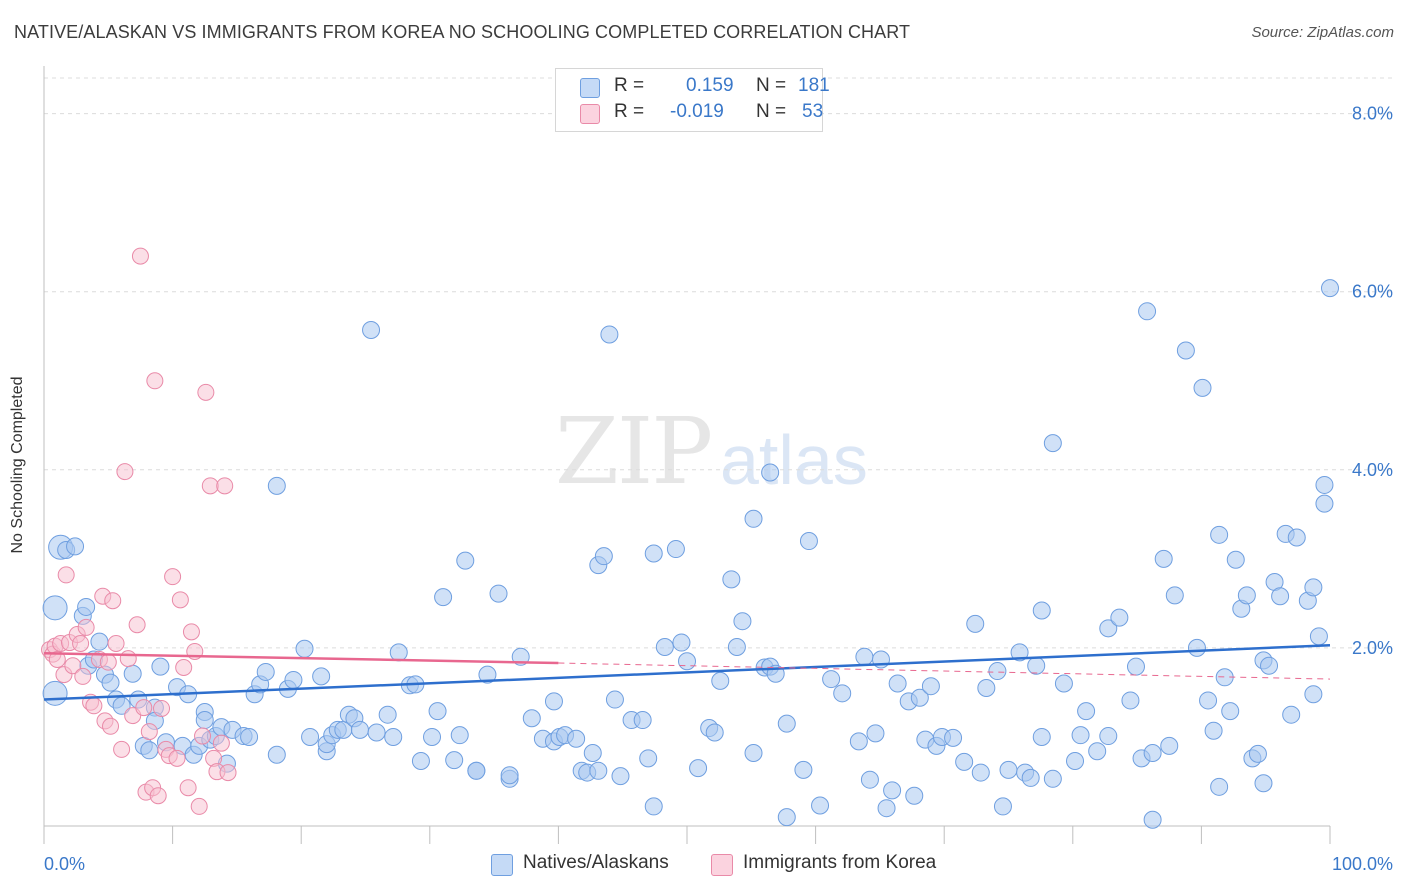 The width and height of the screenshot is (1406, 892). Describe the element at coordinates (590, 88) in the screenshot. I see `legend-swatch-natives` at that location.